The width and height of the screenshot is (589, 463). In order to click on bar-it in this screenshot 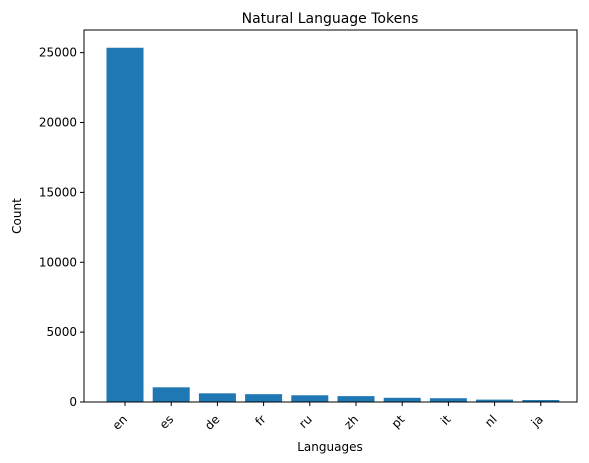, I will do `click(448, 400)`.